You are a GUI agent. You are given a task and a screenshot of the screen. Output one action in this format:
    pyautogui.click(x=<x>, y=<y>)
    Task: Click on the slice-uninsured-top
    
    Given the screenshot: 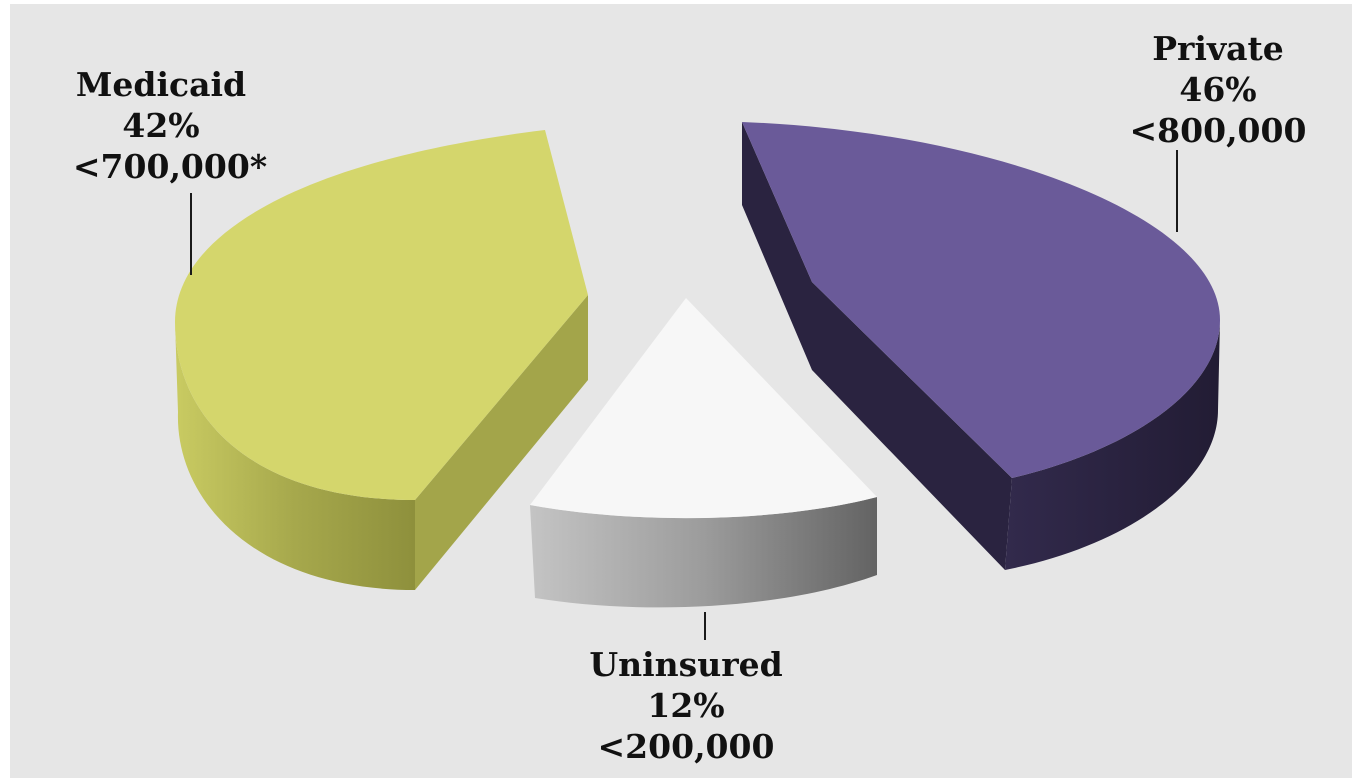 What is the action you would take?
    pyautogui.click(x=703, y=408)
    